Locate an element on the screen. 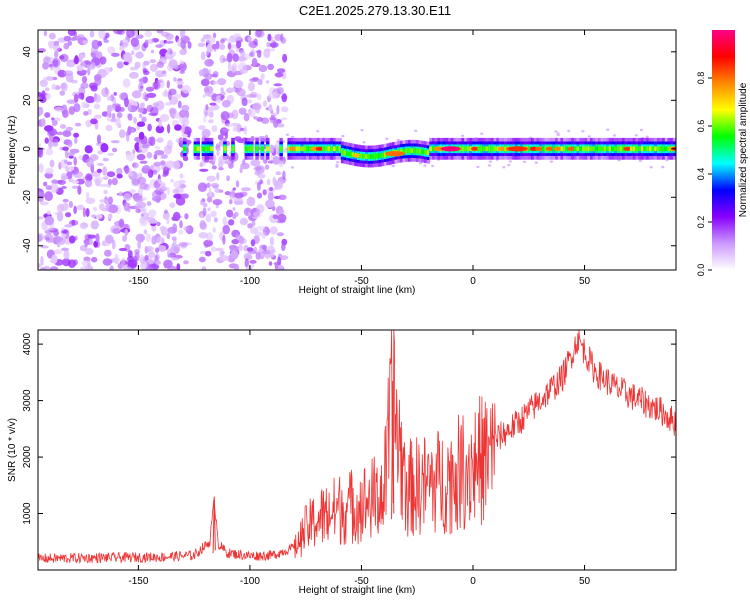  heatmap-xtick-label: -100 is located at coordinates (250, 281).